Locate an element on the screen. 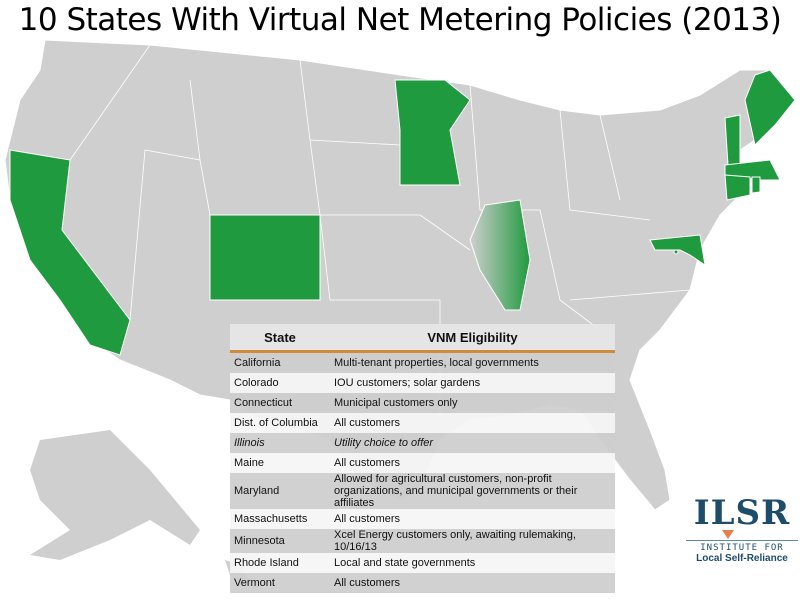  state-cell: Massachusetts is located at coordinates (280, 519).